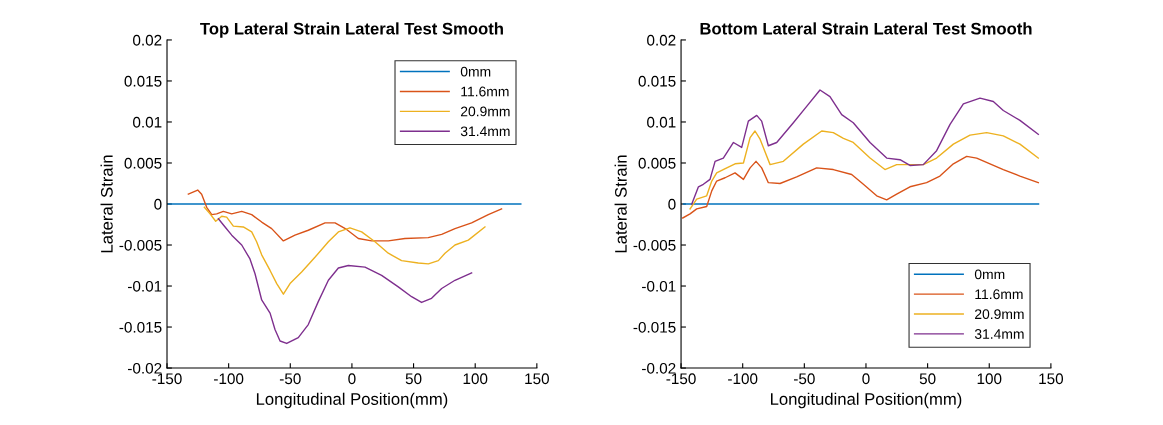  Describe the element at coordinates (351, 30) in the screenshot. I see `chart-title: Top Lateral Strain Lateral Test Smooth` at that location.